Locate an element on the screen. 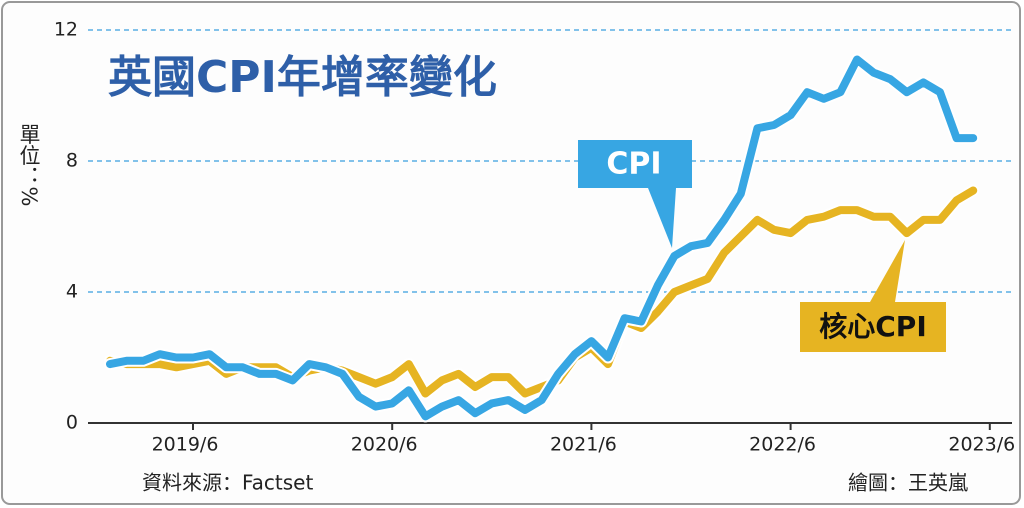 This screenshot has width=1024, height=508. x-tick-label: 2022/6 is located at coordinates (782, 445).